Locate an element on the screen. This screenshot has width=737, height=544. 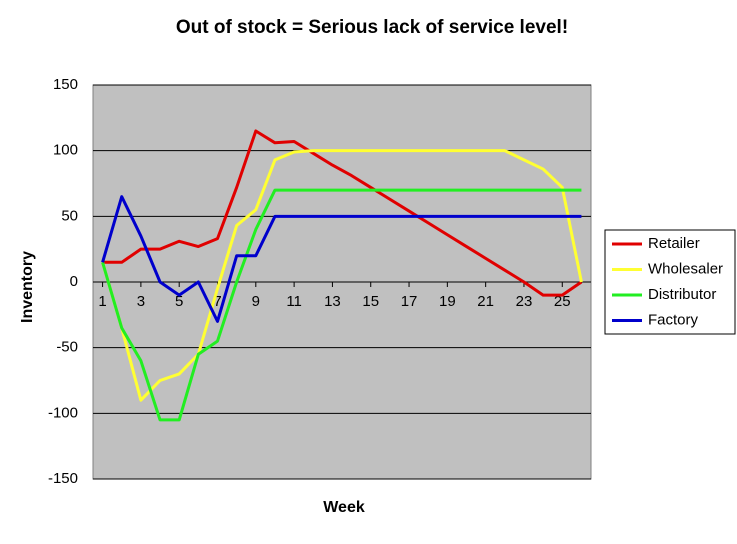
x-tick-label: 9 is located at coordinates (256, 301).